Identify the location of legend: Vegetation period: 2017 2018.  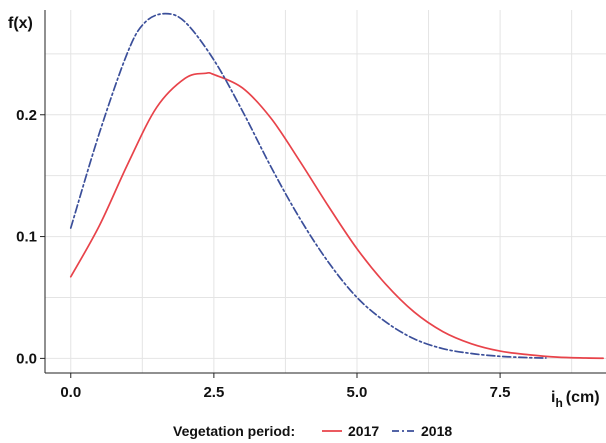
(312, 431).